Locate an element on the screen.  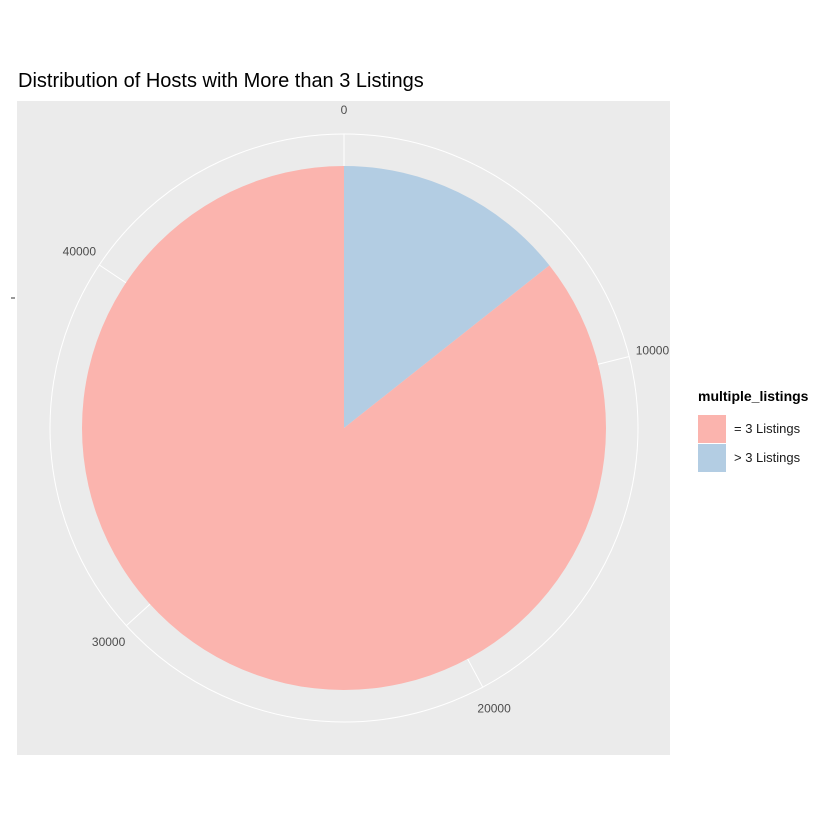
legend-key-gt3 is located at coordinates (712, 457).